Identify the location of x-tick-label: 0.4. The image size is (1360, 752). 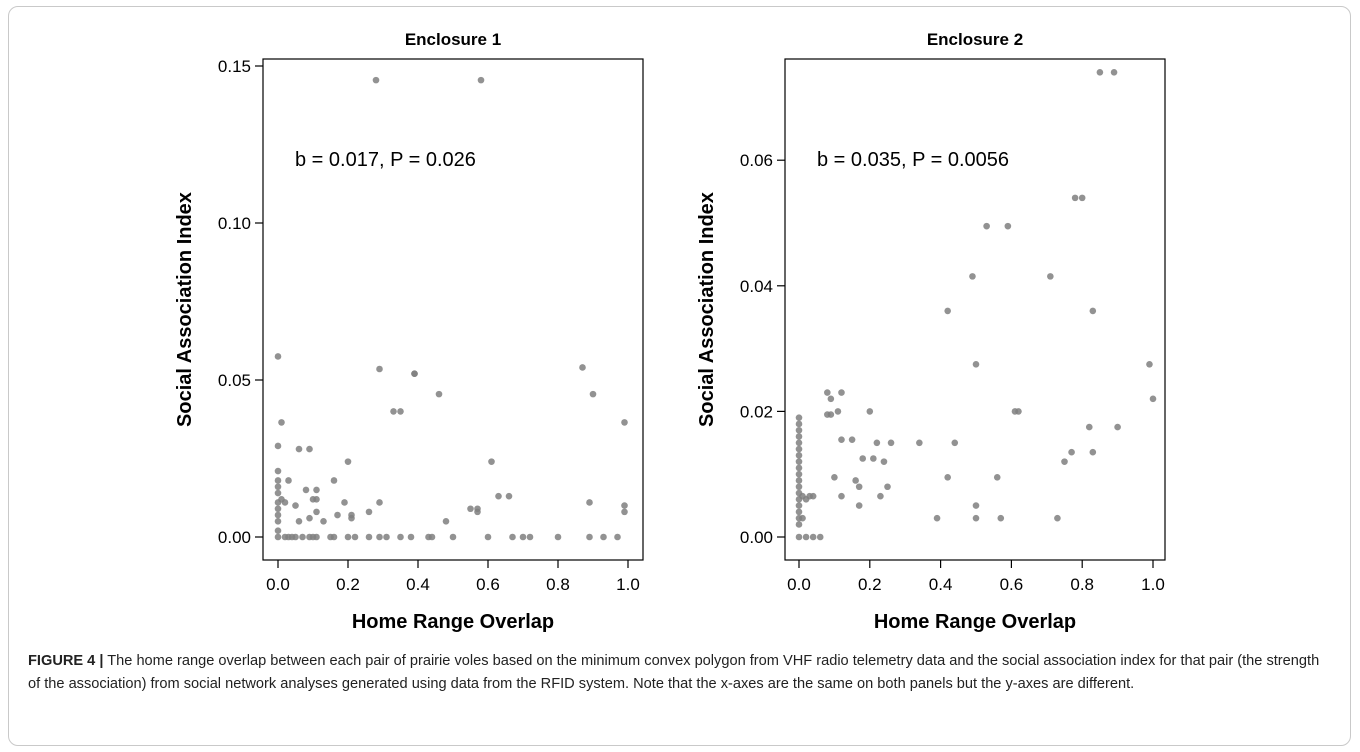
(941, 584).